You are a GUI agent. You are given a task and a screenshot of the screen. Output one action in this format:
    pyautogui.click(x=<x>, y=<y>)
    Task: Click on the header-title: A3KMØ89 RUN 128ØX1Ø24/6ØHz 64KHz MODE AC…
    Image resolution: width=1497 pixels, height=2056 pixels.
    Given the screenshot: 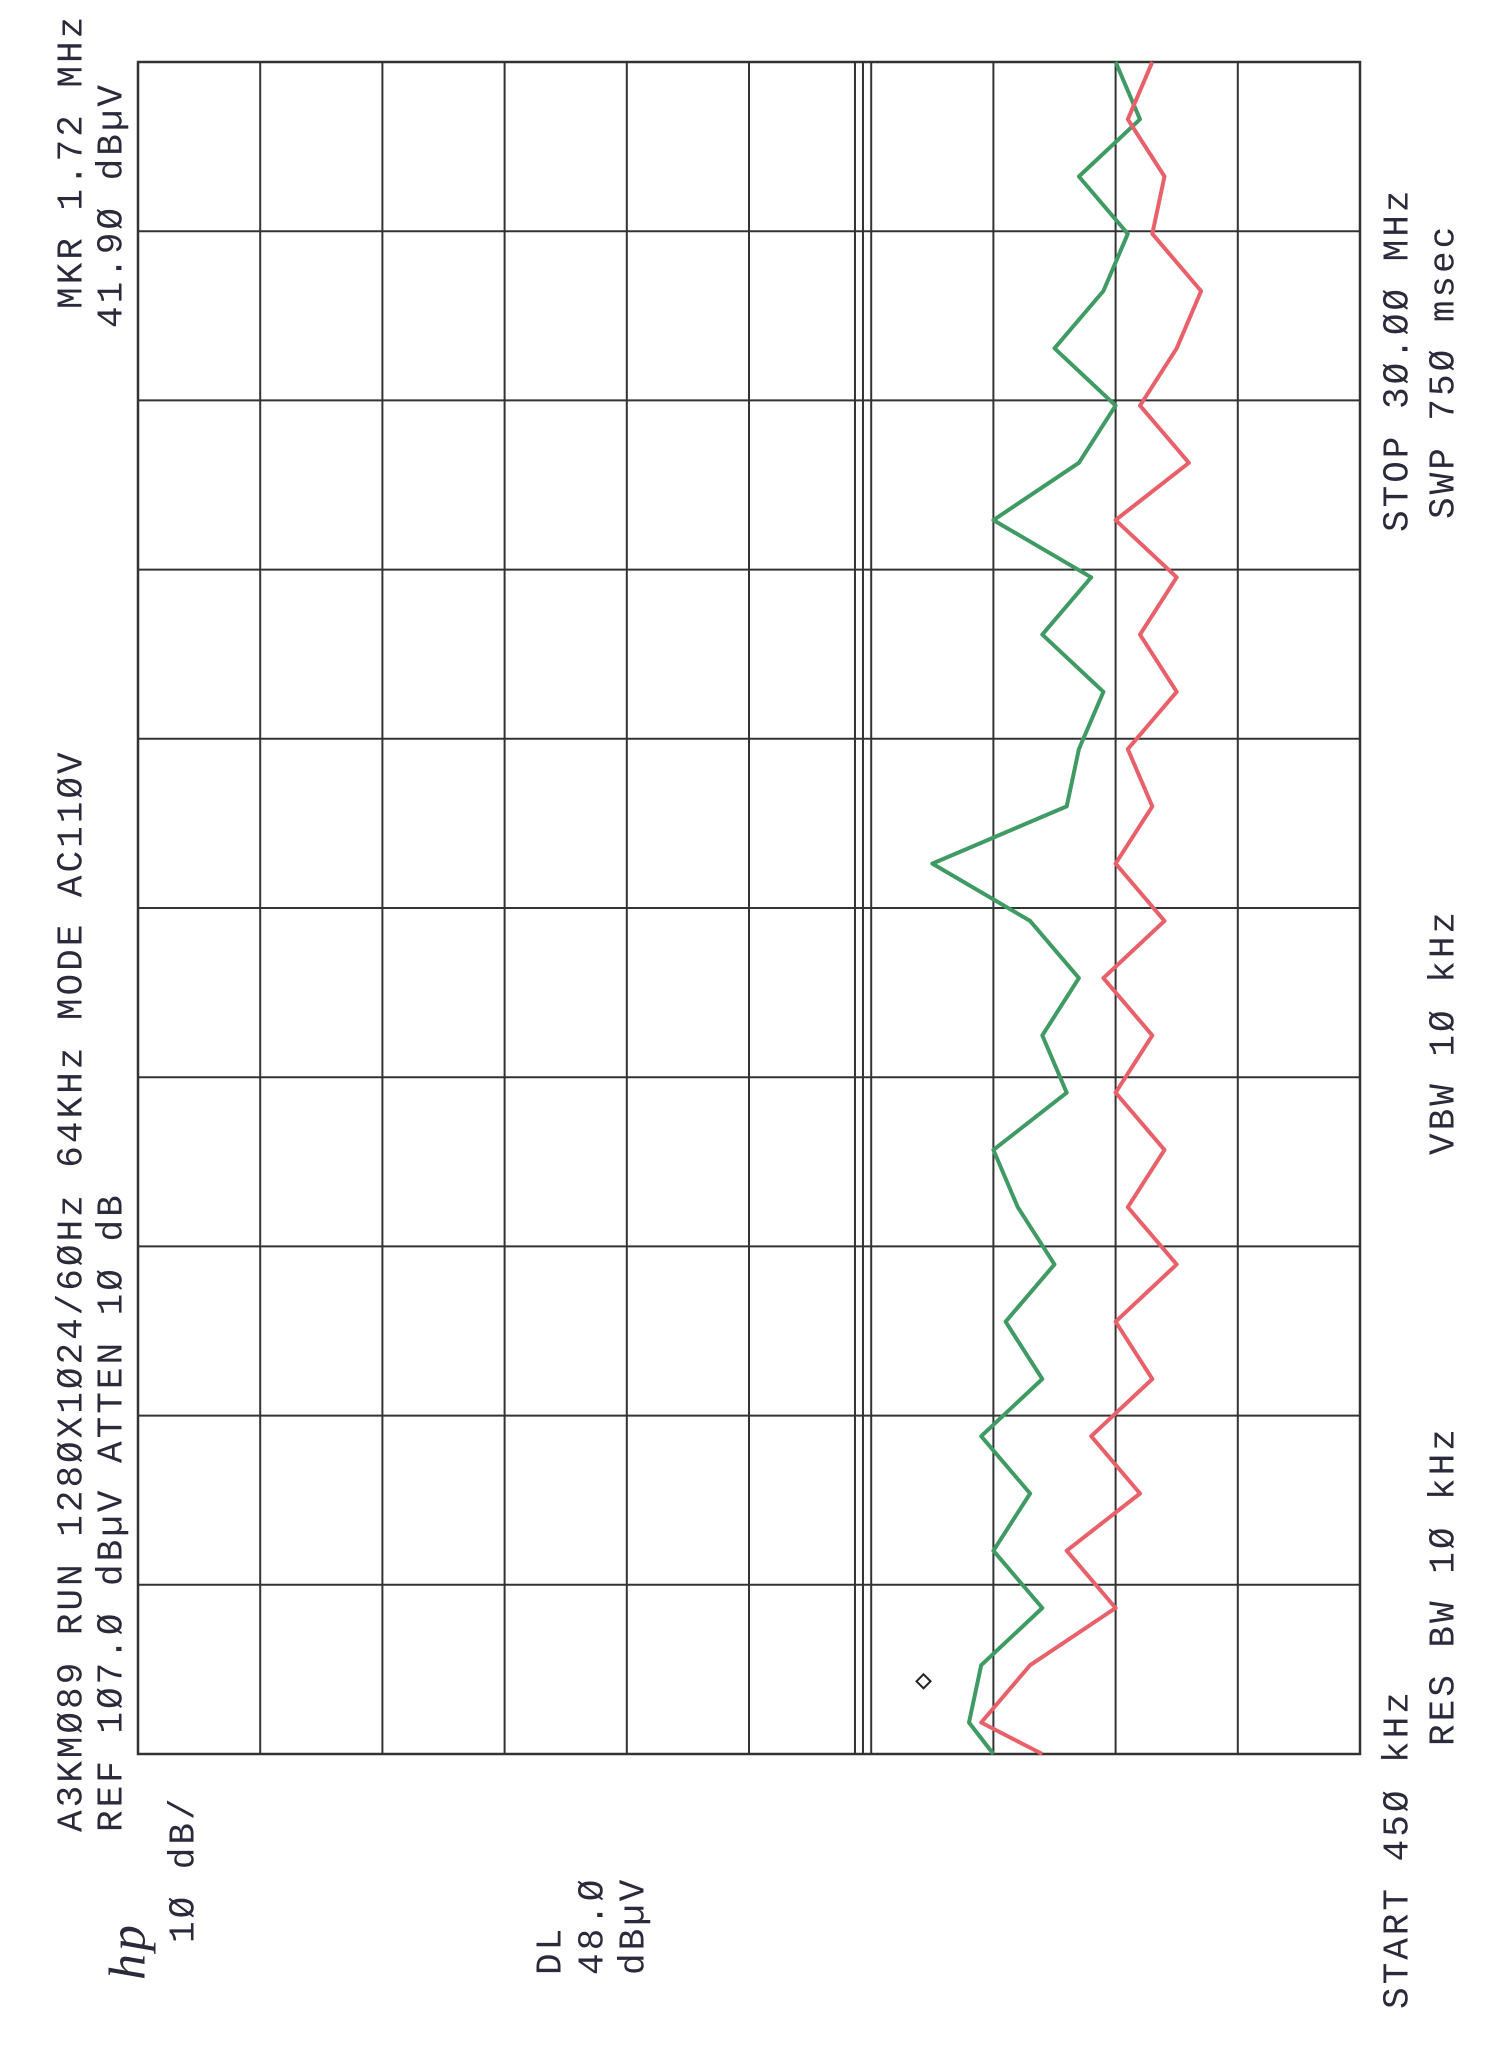 What is the action you would take?
    pyautogui.click(x=72, y=1290)
    